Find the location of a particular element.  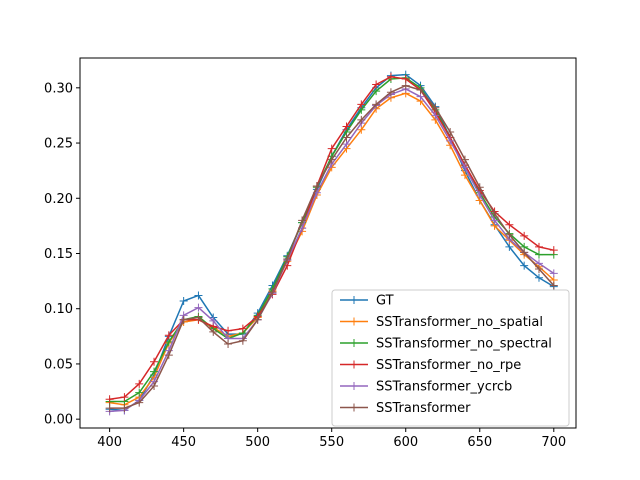

legend-item: SSTransformer_no_rpe is located at coordinates (430, 365).